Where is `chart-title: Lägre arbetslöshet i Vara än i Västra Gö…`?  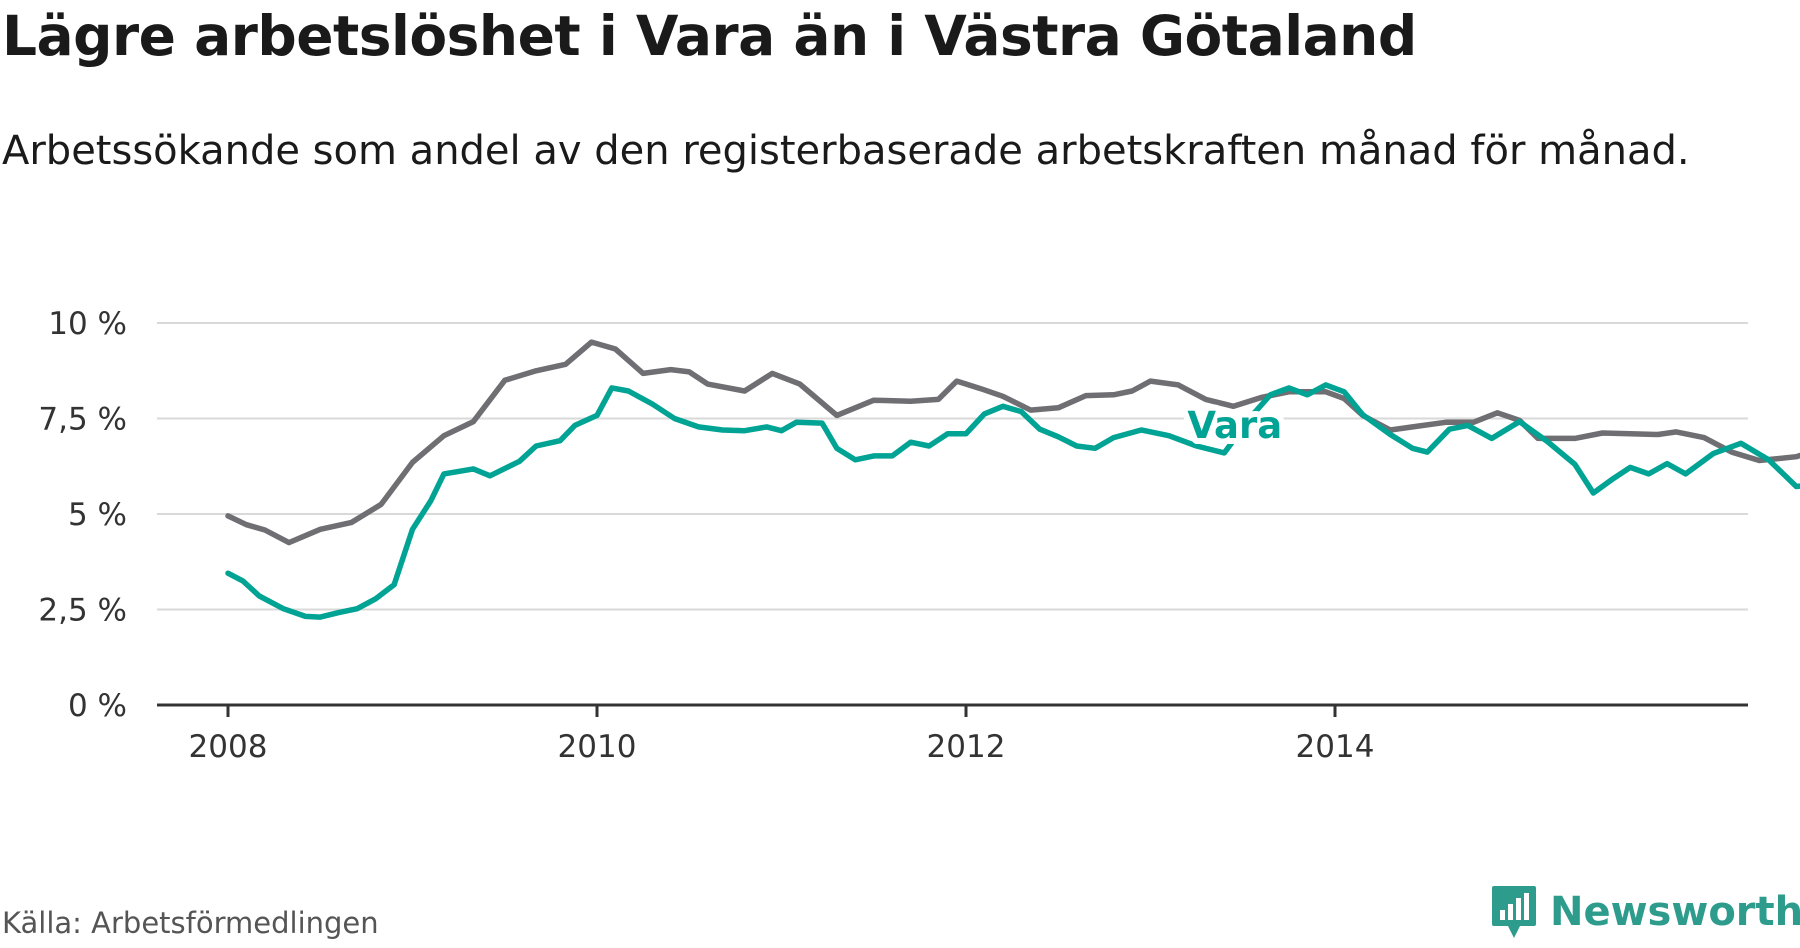 chart-title: Lägre arbetslöshet i Vara än i Västra Gö… is located at coordinates (709, 36).